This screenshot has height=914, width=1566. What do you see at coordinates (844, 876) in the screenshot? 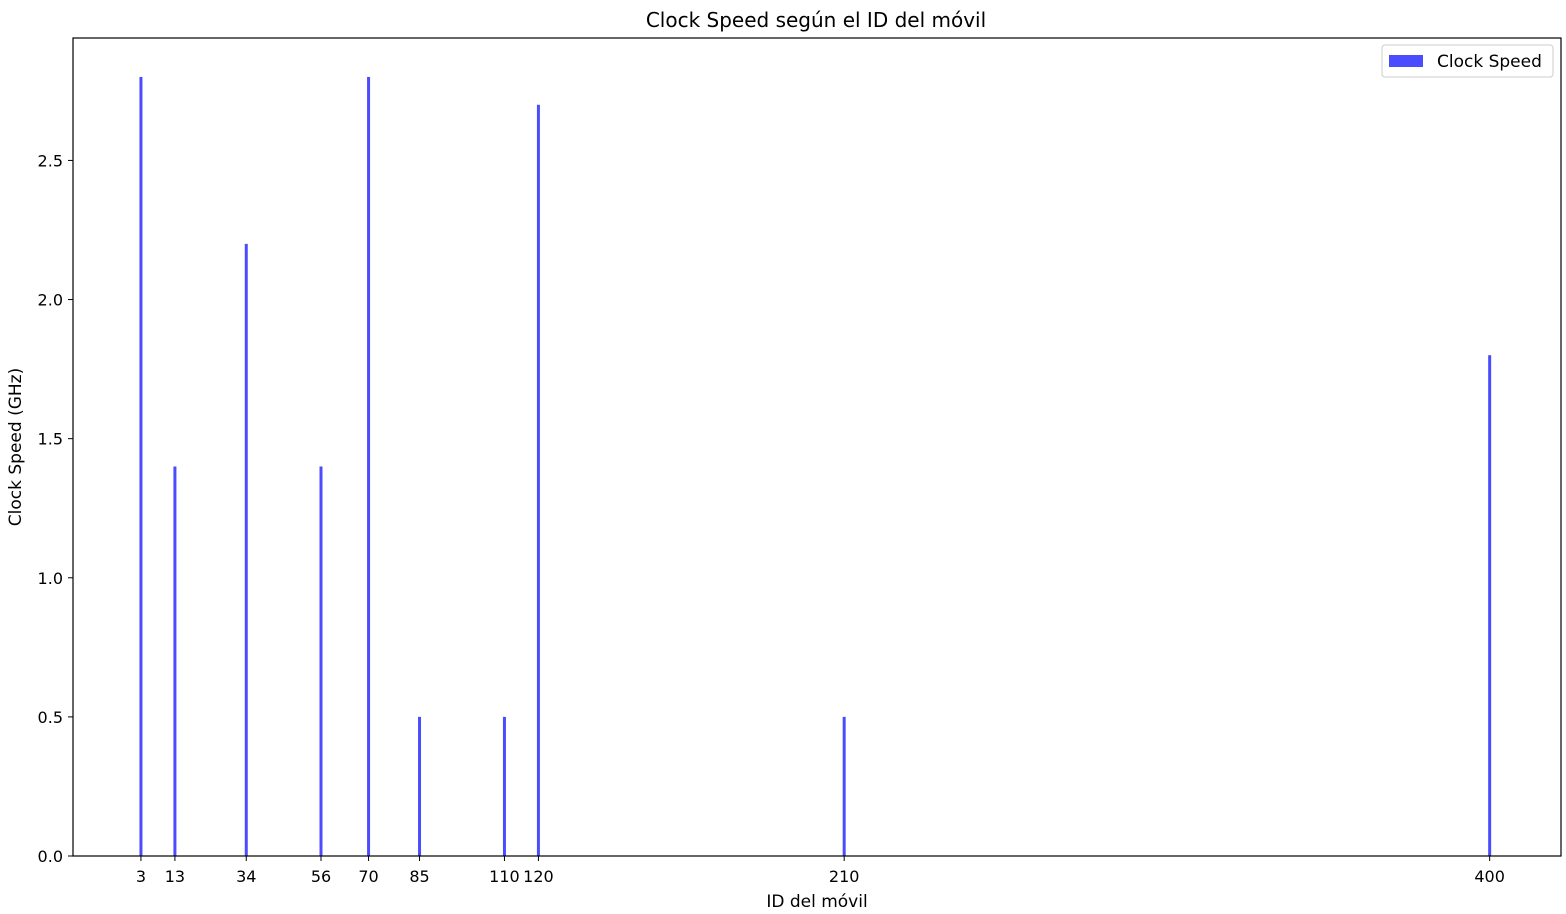
I see `x-tick-label: 210` at bounding box center [844, 876].